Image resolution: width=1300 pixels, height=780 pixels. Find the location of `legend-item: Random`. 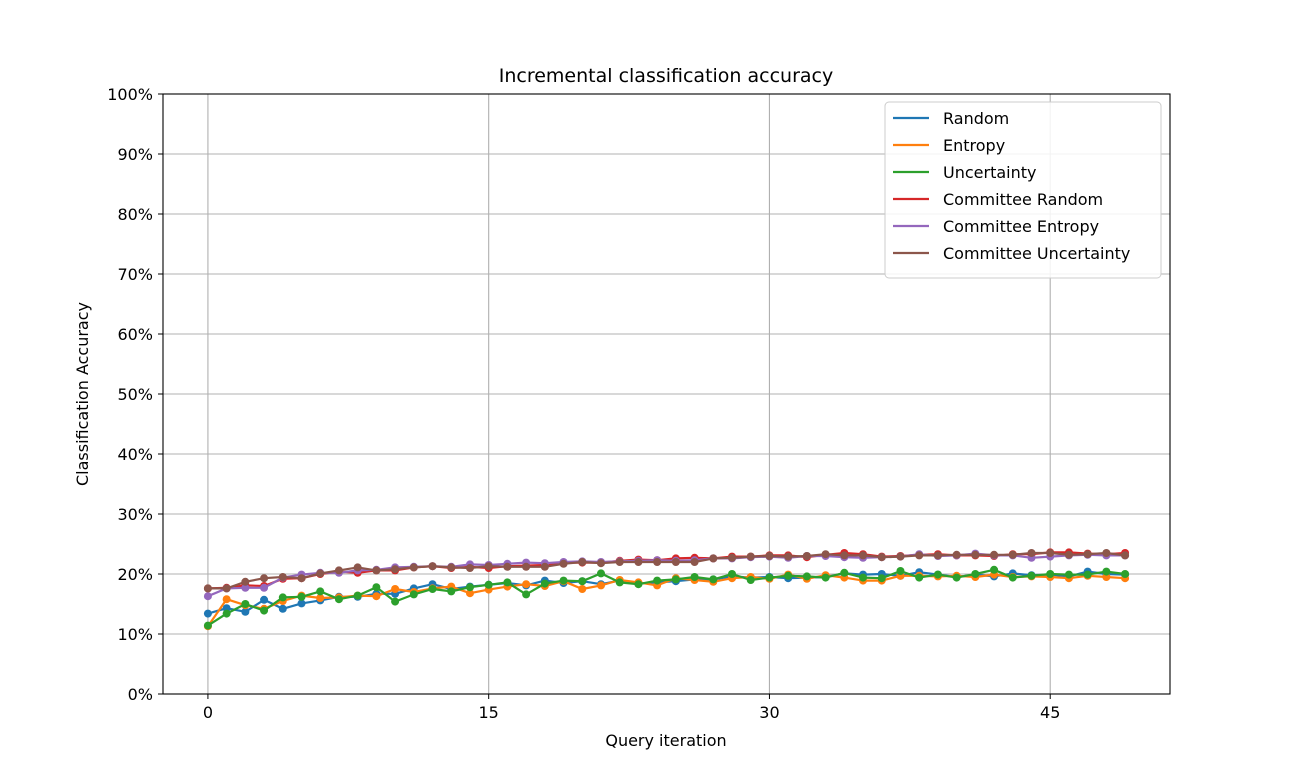

legend-item: Random is located at coordinates (951, 118).